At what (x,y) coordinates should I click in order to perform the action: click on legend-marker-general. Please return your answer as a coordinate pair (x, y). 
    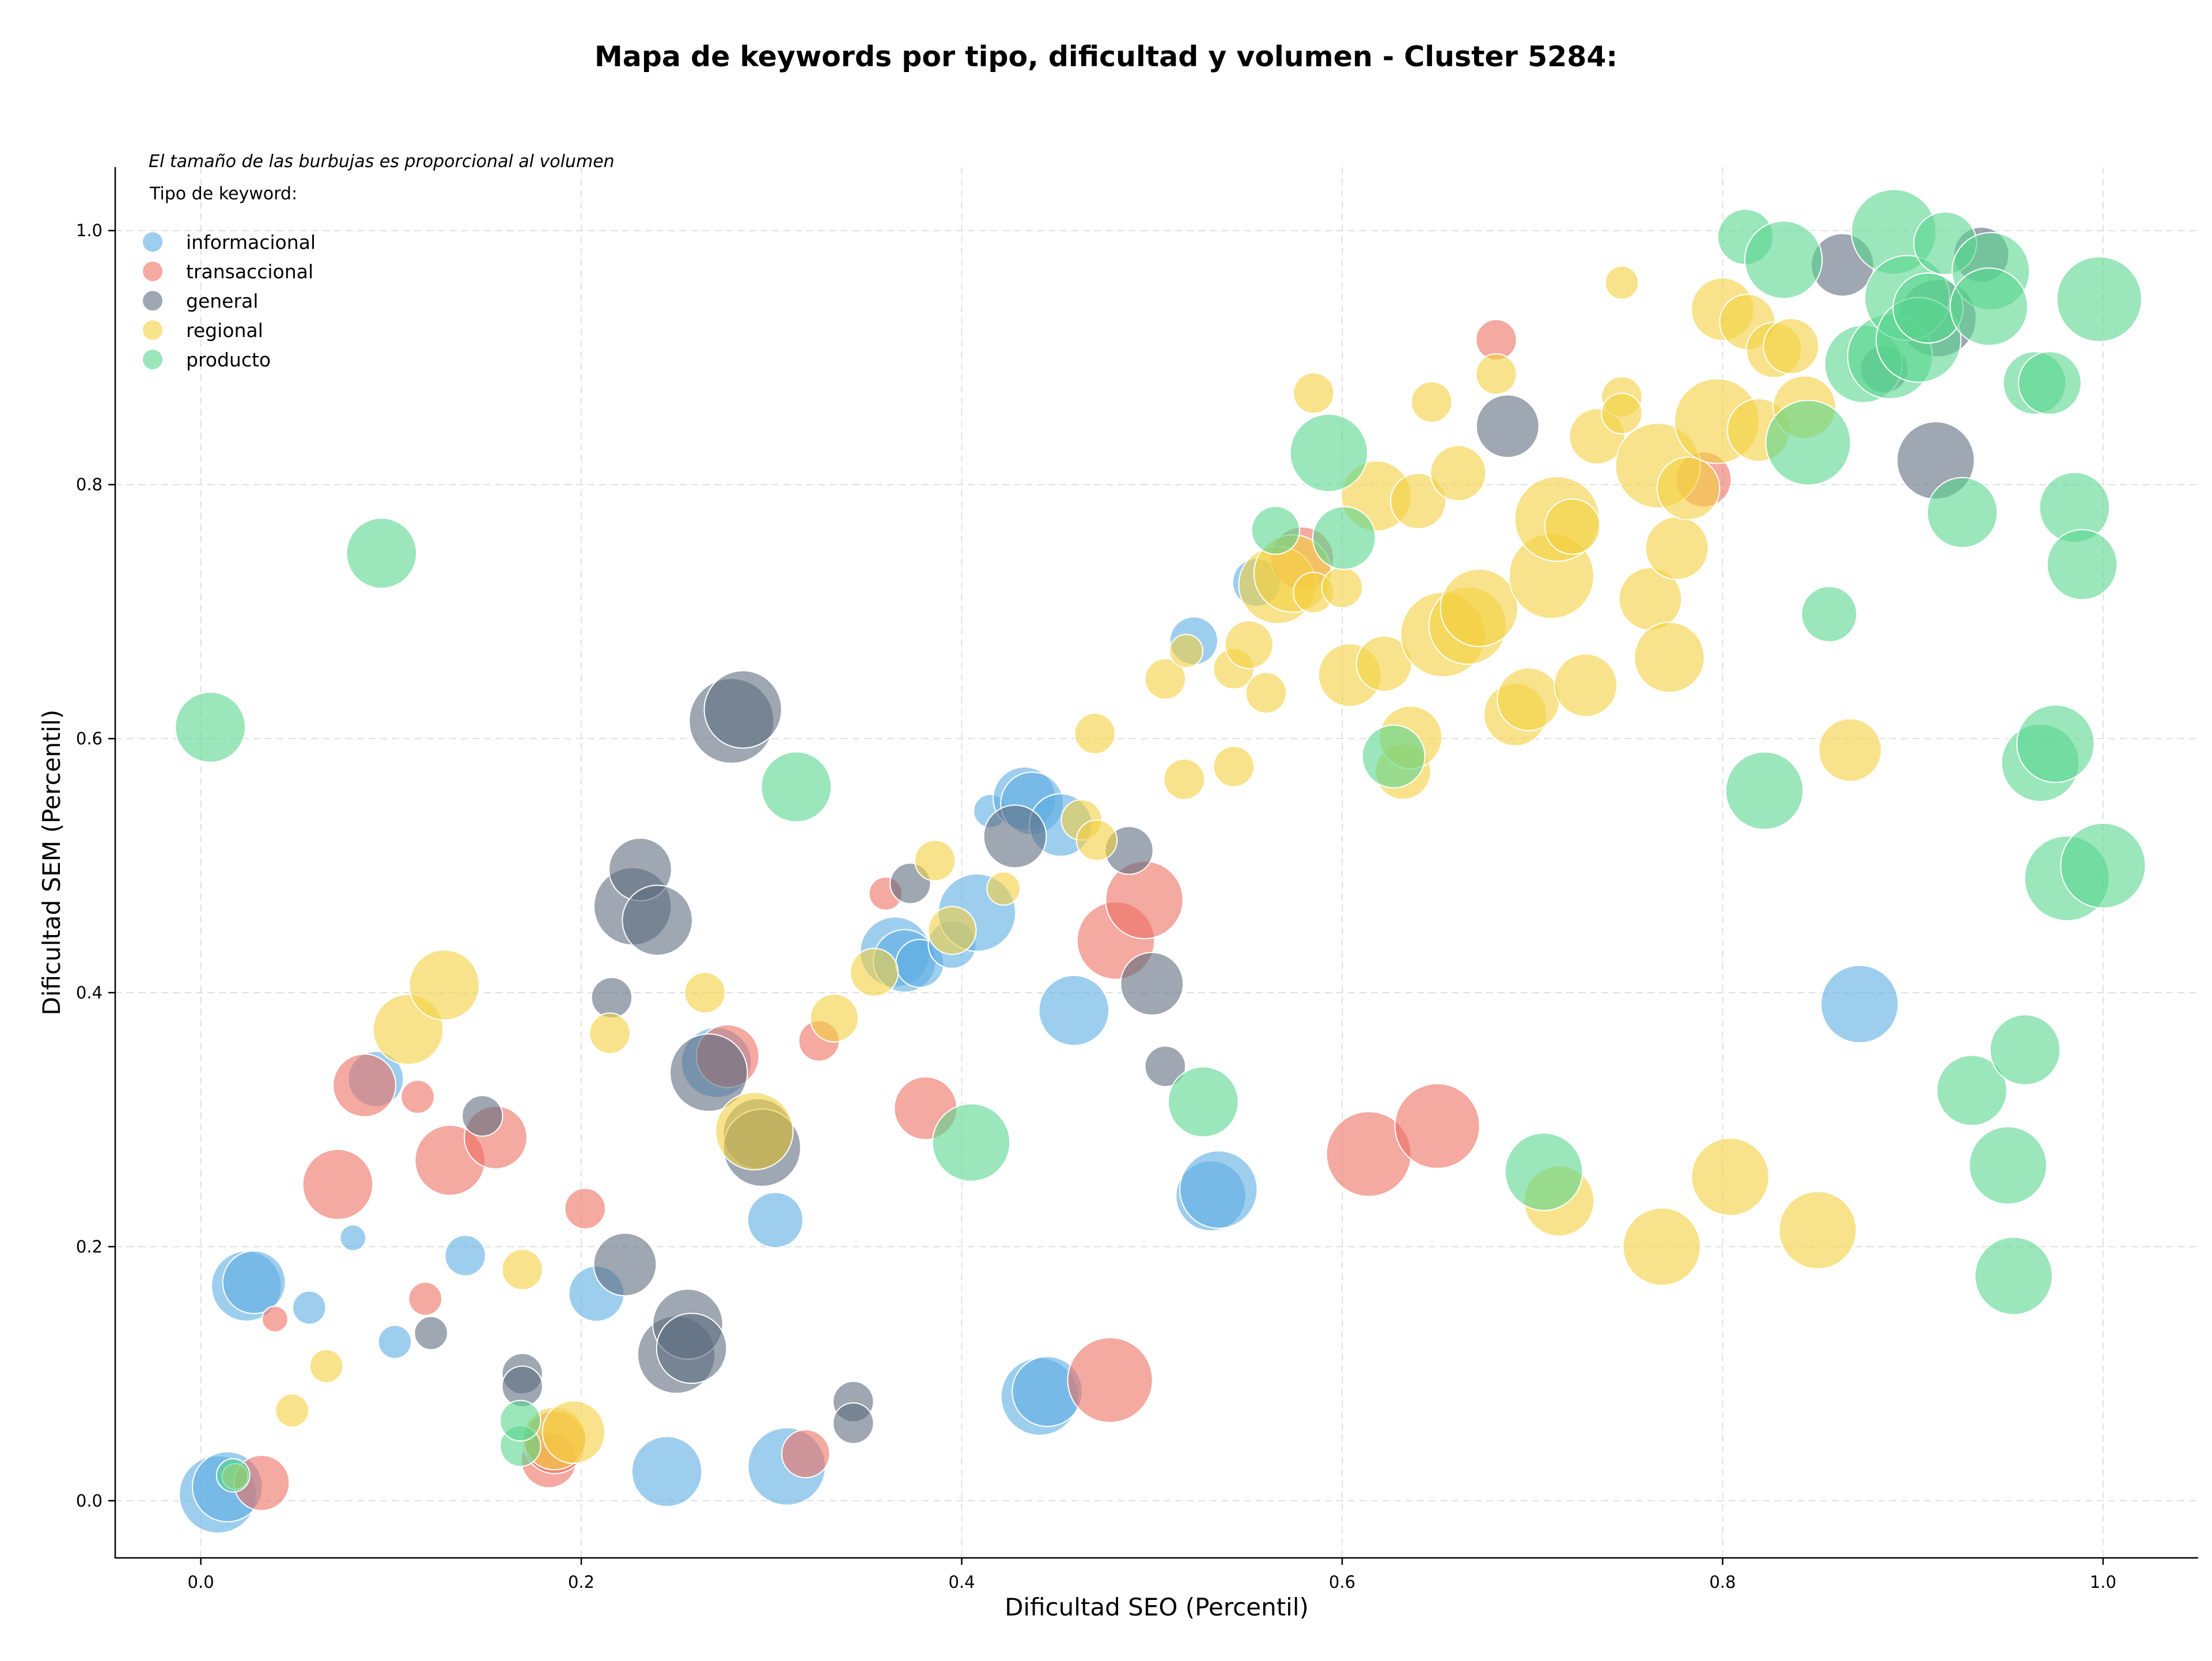
    Looking at the image, I should click on (152, 301).